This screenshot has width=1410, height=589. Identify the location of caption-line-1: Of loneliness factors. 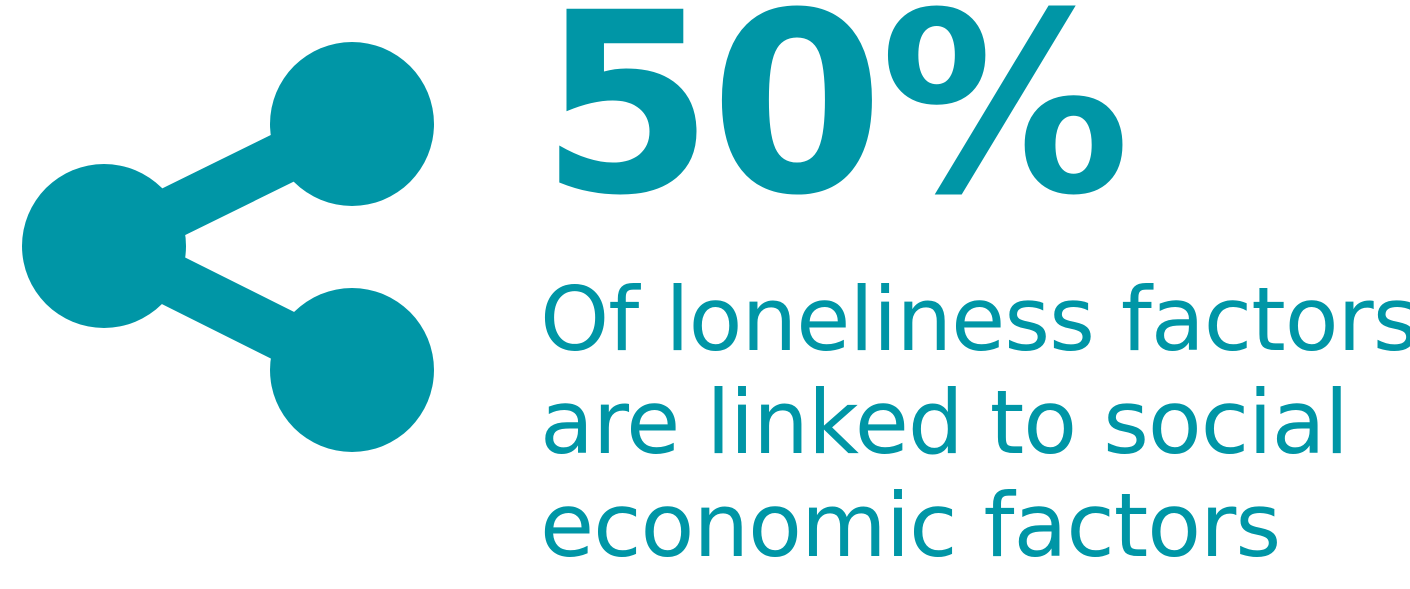
(975, 319).